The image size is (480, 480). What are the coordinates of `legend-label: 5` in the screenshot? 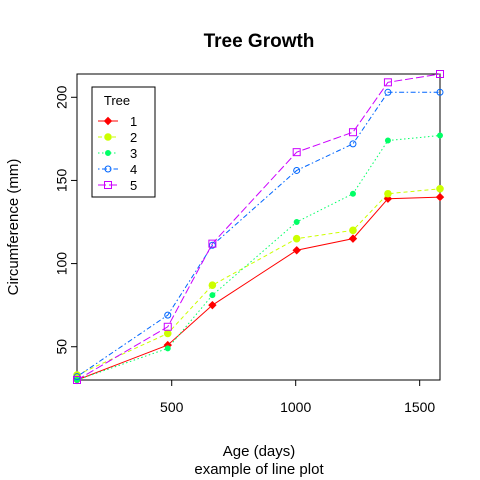 It's located at (133, 185).